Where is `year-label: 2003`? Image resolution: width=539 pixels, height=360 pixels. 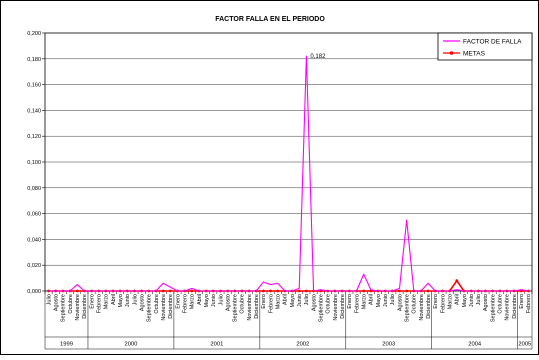 year-label: 2003 is located at coordinates (388, 345).